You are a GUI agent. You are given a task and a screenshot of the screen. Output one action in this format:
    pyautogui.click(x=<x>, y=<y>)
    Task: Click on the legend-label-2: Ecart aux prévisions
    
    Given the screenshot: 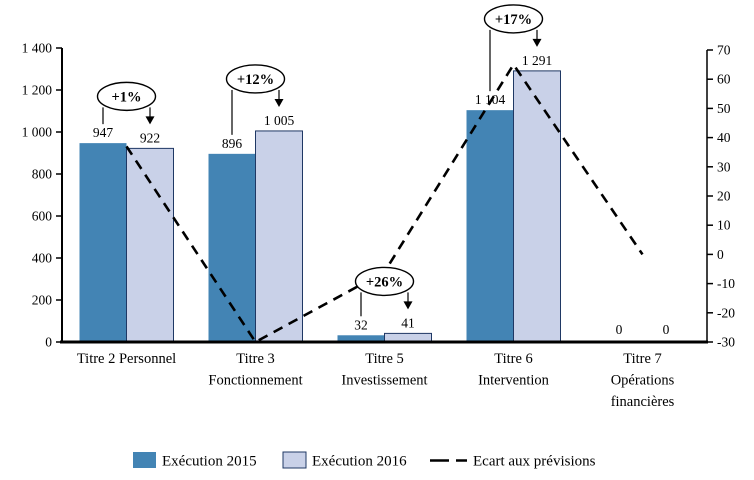 What is the action you would take?
    pyautogui.click(x=534, y=462)
    